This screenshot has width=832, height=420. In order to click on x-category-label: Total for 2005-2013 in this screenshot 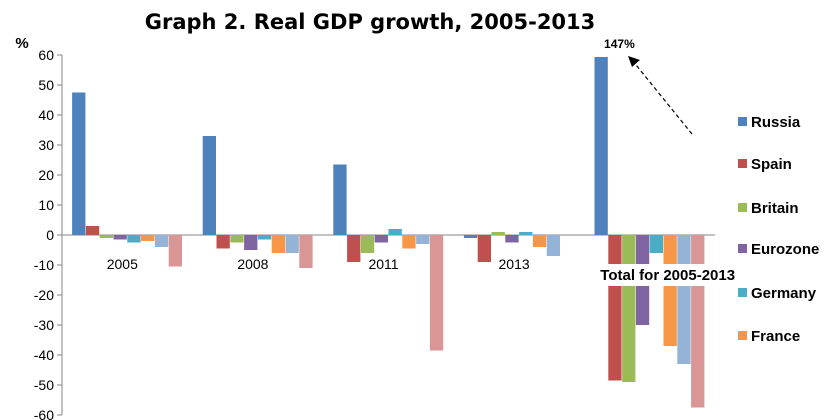, I will do `click(667, 275)`.